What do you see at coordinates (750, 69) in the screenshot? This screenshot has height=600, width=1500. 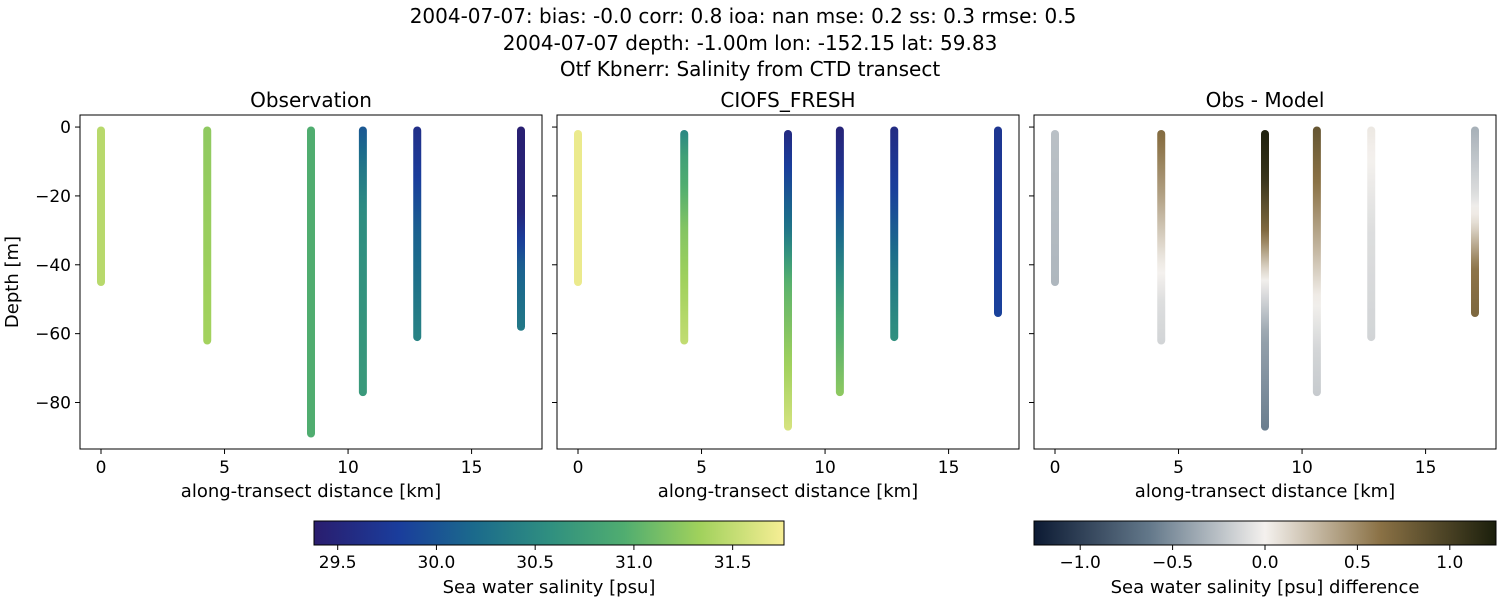 I see `title-line-3: Otf Kbnerr: Salinity from CTD transect` at bounding box center [750, 69].